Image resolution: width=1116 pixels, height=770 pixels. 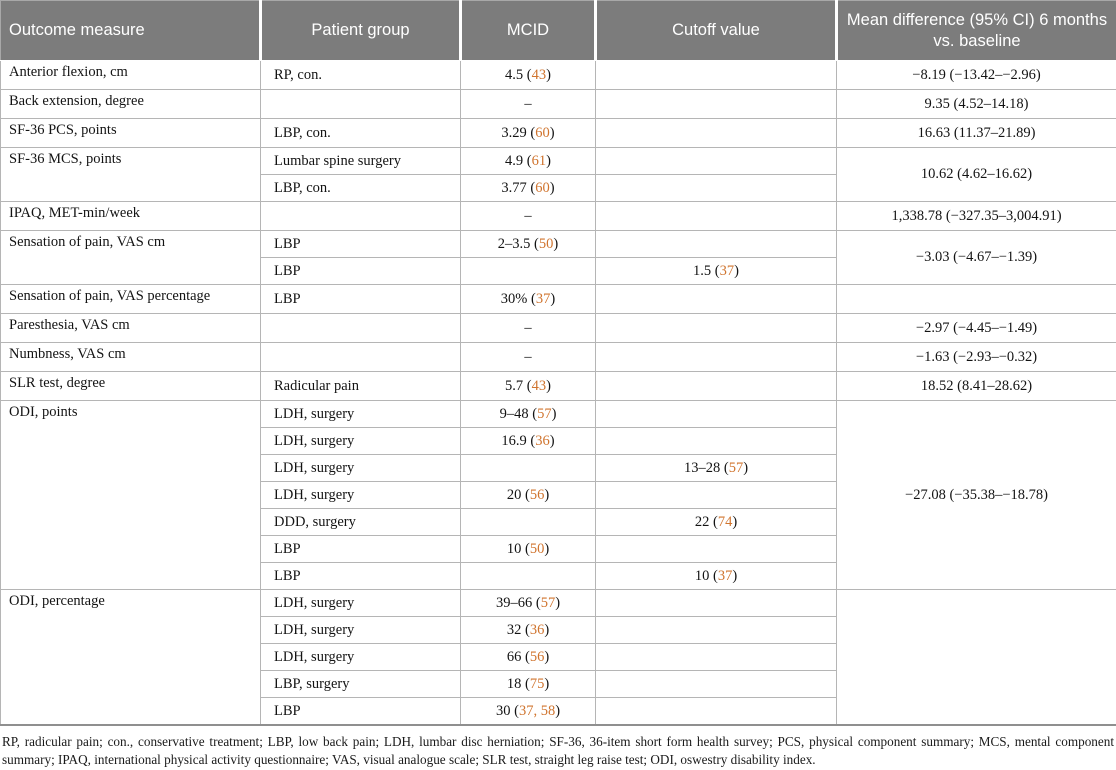 I want to click on patient-group-cell: RP, con., so click(x=361, y=75).